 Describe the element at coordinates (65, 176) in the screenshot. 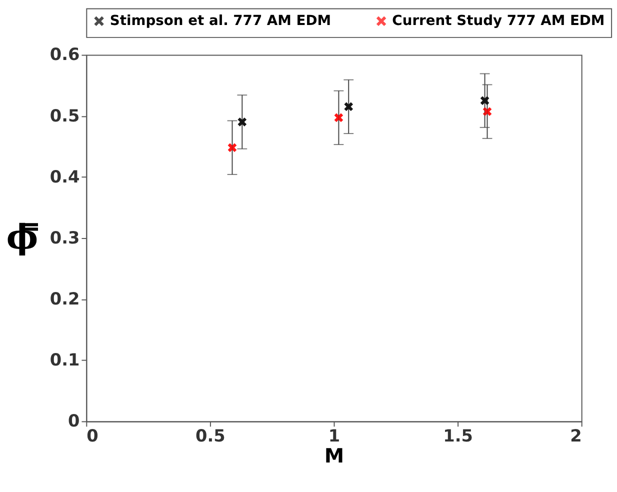

I see `y-tick-label: 0.4` at that location.